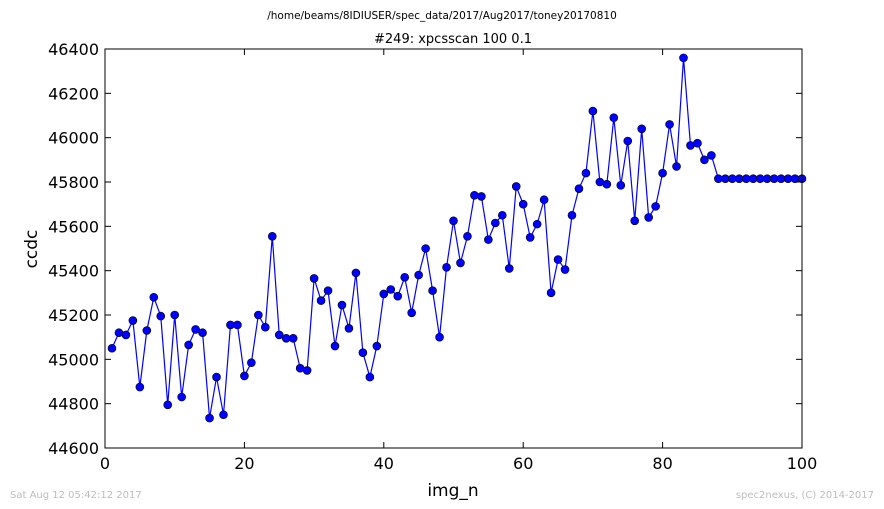  Describe the element at coordinates (73, 315) in the screenshot. I see `y-tick-label: 45200` at that location.